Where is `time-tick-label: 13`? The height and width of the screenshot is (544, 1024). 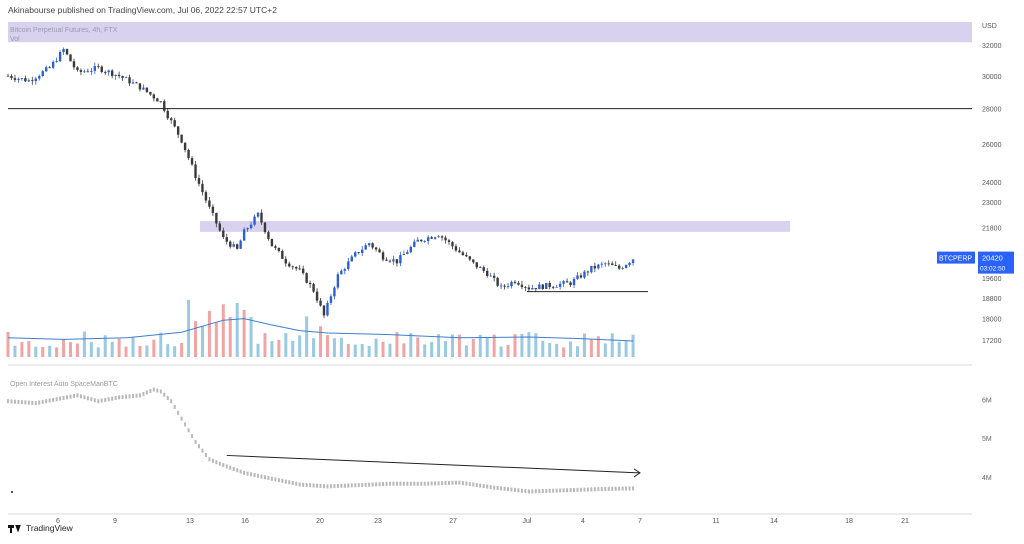 time-tick-label: 13 is located at coordinates (190, 521).